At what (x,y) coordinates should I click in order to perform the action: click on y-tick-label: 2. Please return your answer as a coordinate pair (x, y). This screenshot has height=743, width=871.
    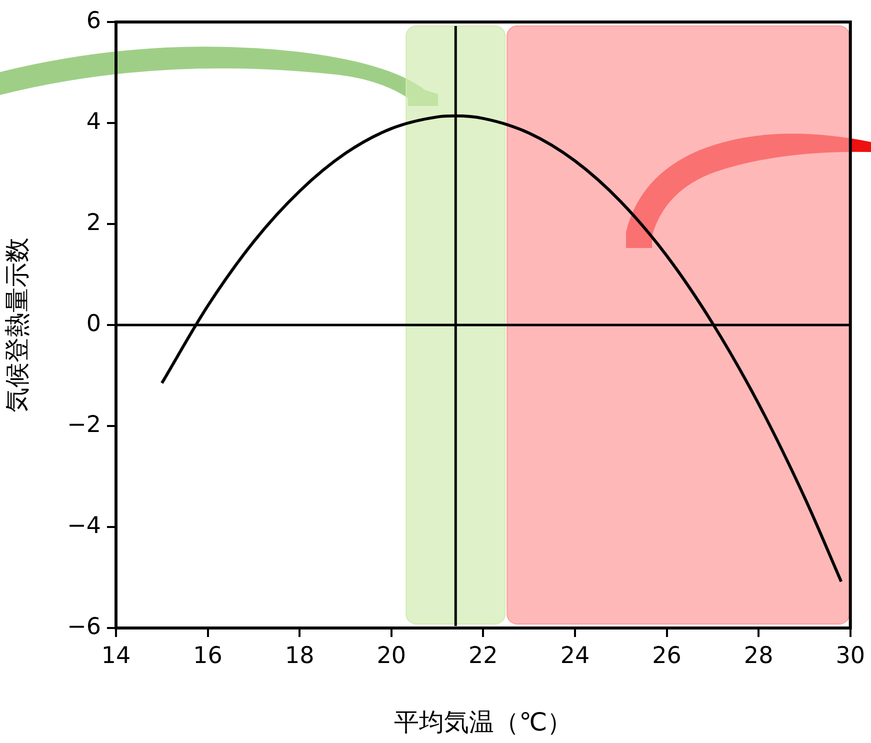
    Looking at the image, I should click on (93, 223).